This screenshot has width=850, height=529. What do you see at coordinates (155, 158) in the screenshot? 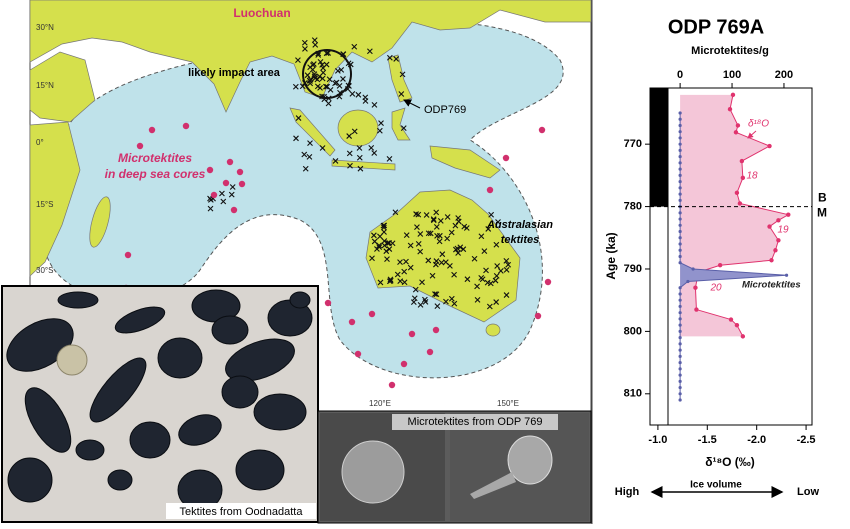
I see `map-label: Microtektites` at bounding box center [155, 158].